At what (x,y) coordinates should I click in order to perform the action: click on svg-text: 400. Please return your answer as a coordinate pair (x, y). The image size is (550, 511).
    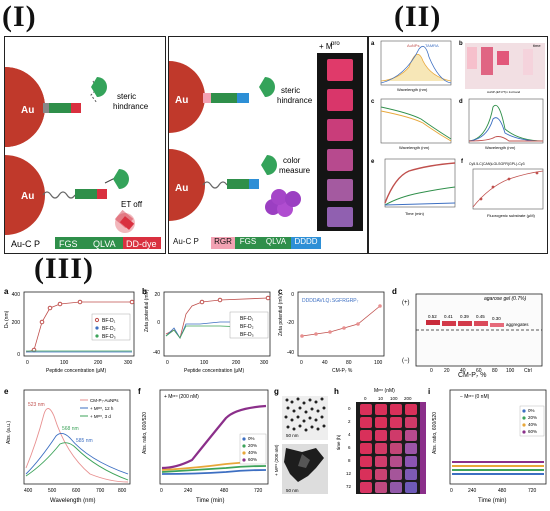
    Looking at the image, I should click on (16, 295).